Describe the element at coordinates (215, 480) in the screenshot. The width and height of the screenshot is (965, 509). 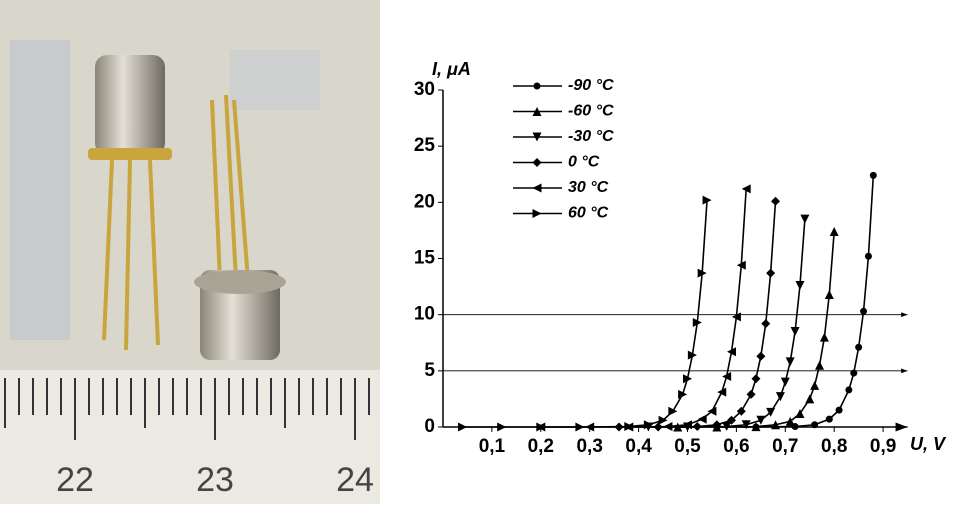
I see `ruler-label: 23` at that location.